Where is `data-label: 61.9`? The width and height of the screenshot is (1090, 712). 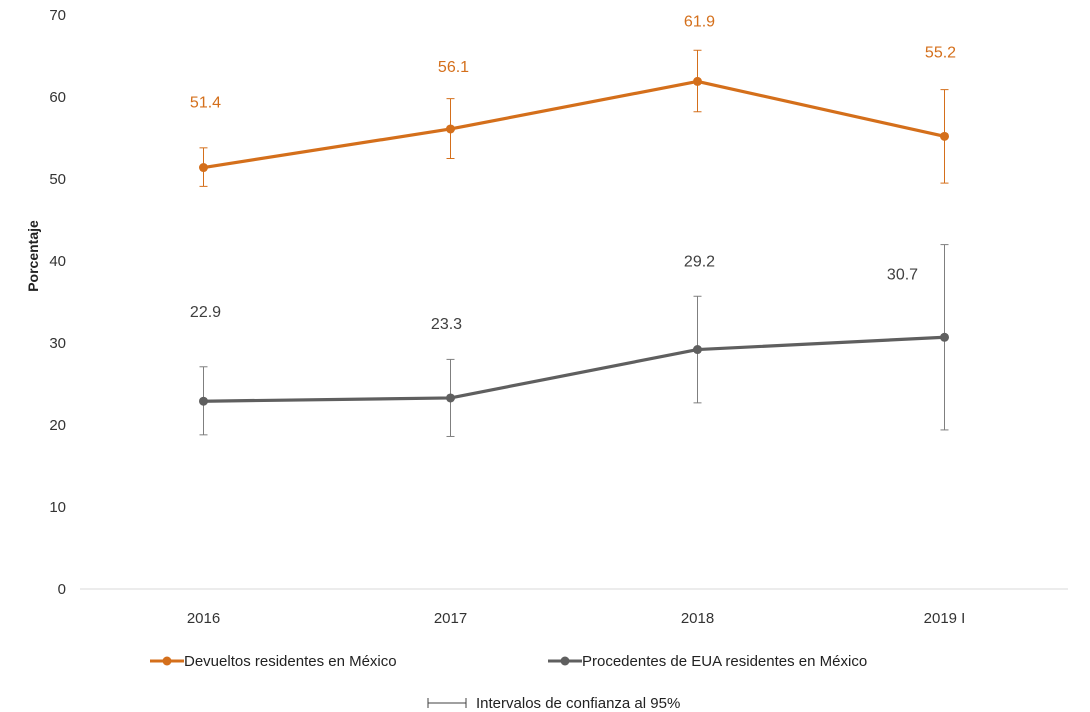 data-label: 61.9 is located at coordinates (699, 21).